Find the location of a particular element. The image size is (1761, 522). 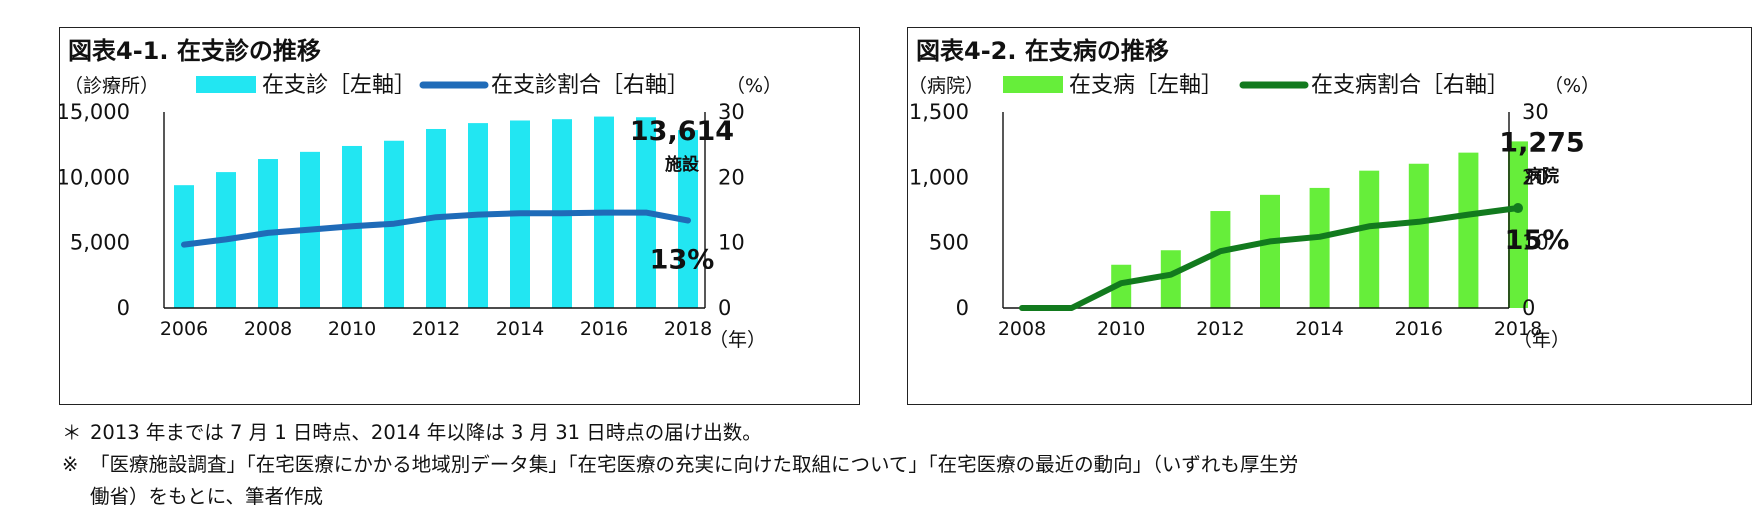

left-axis-unit: （診療所） is located at coordinates (111, 86).